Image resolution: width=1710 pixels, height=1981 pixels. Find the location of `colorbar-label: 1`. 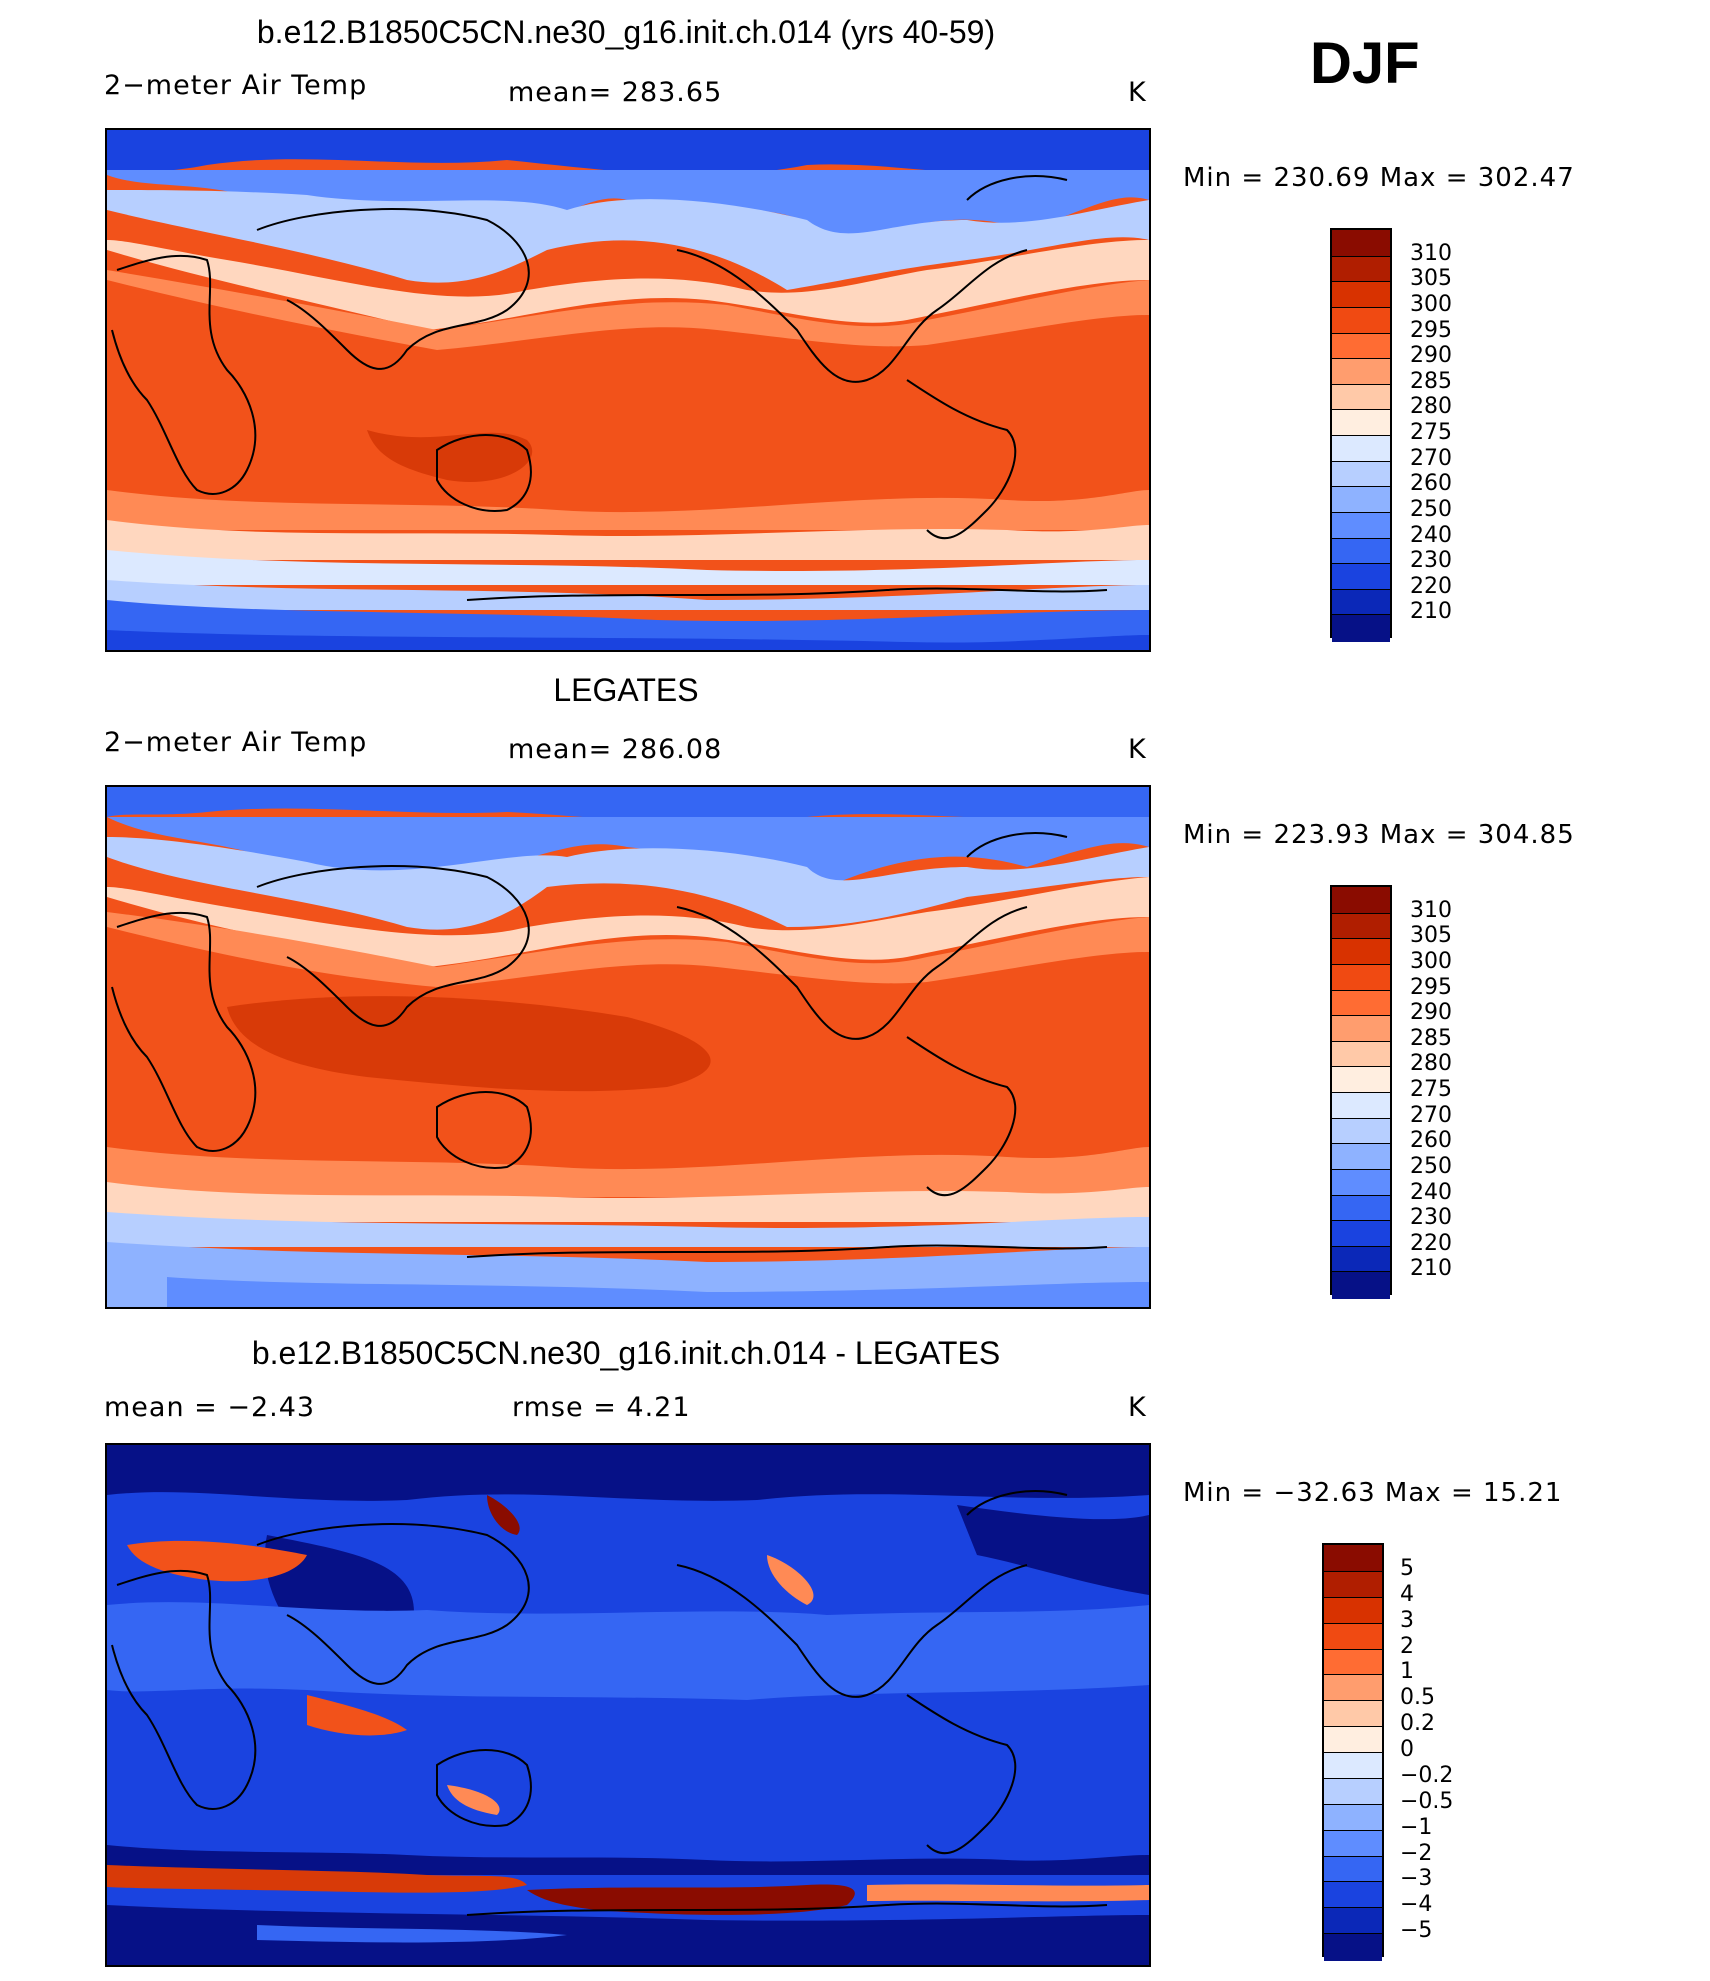

colorbar-label: 1 is located at coordinates (1407, 1672).